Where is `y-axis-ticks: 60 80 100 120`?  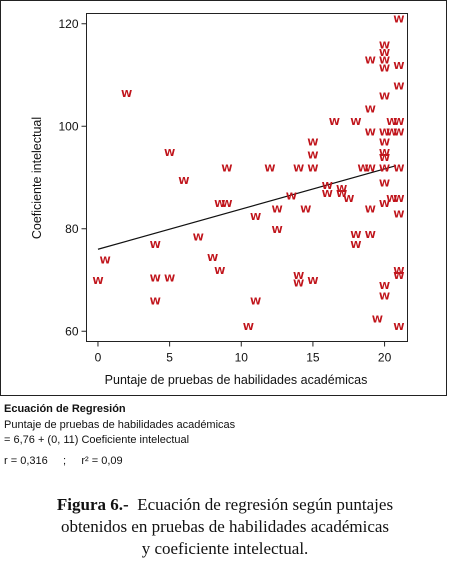 y-axis-ticks: 60 80 100 120 is located at coordinates (72, 177).